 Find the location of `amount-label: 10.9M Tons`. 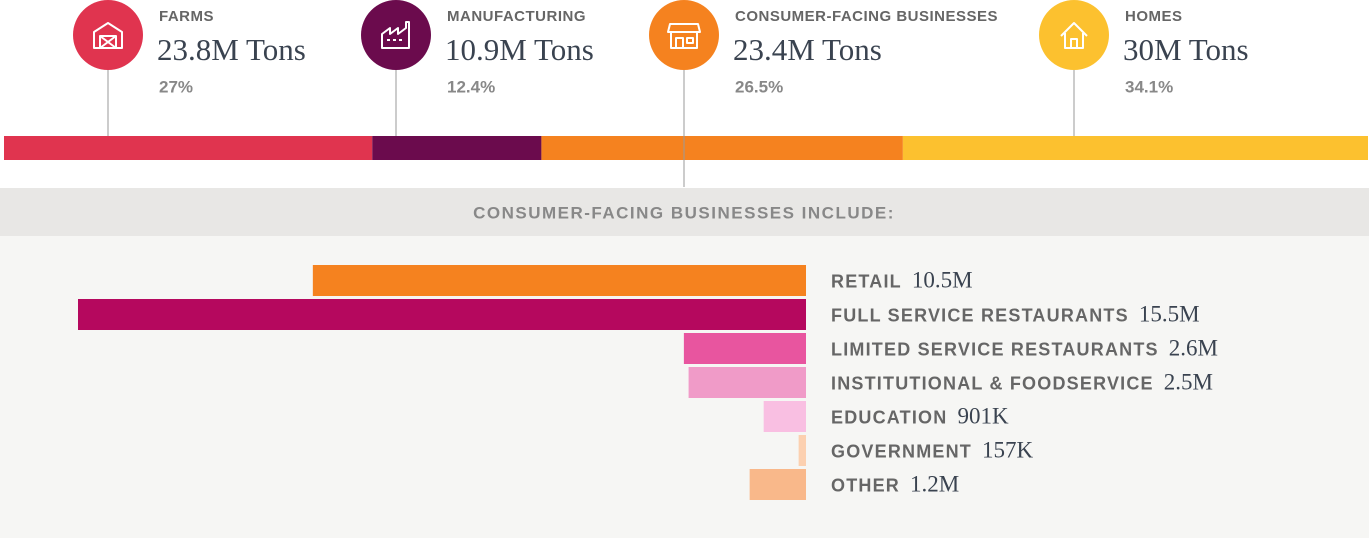

amount-label: 10.9M Tons is located at coordinates (519, 49).